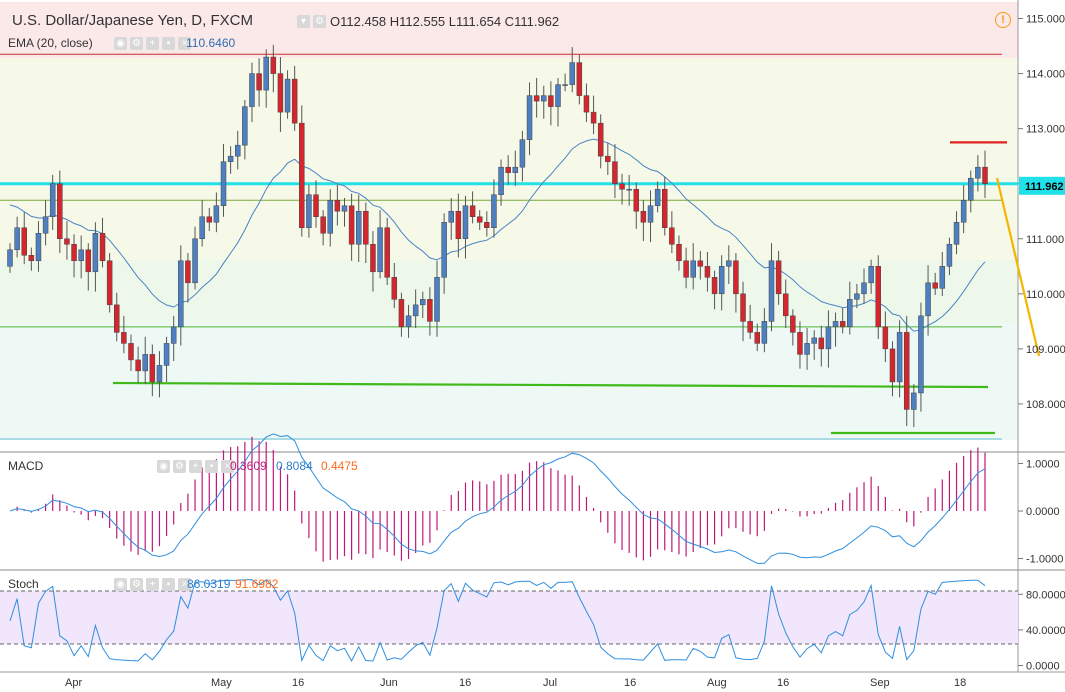  I want to click on dropdown-icon: ▾, so click(303, 21).